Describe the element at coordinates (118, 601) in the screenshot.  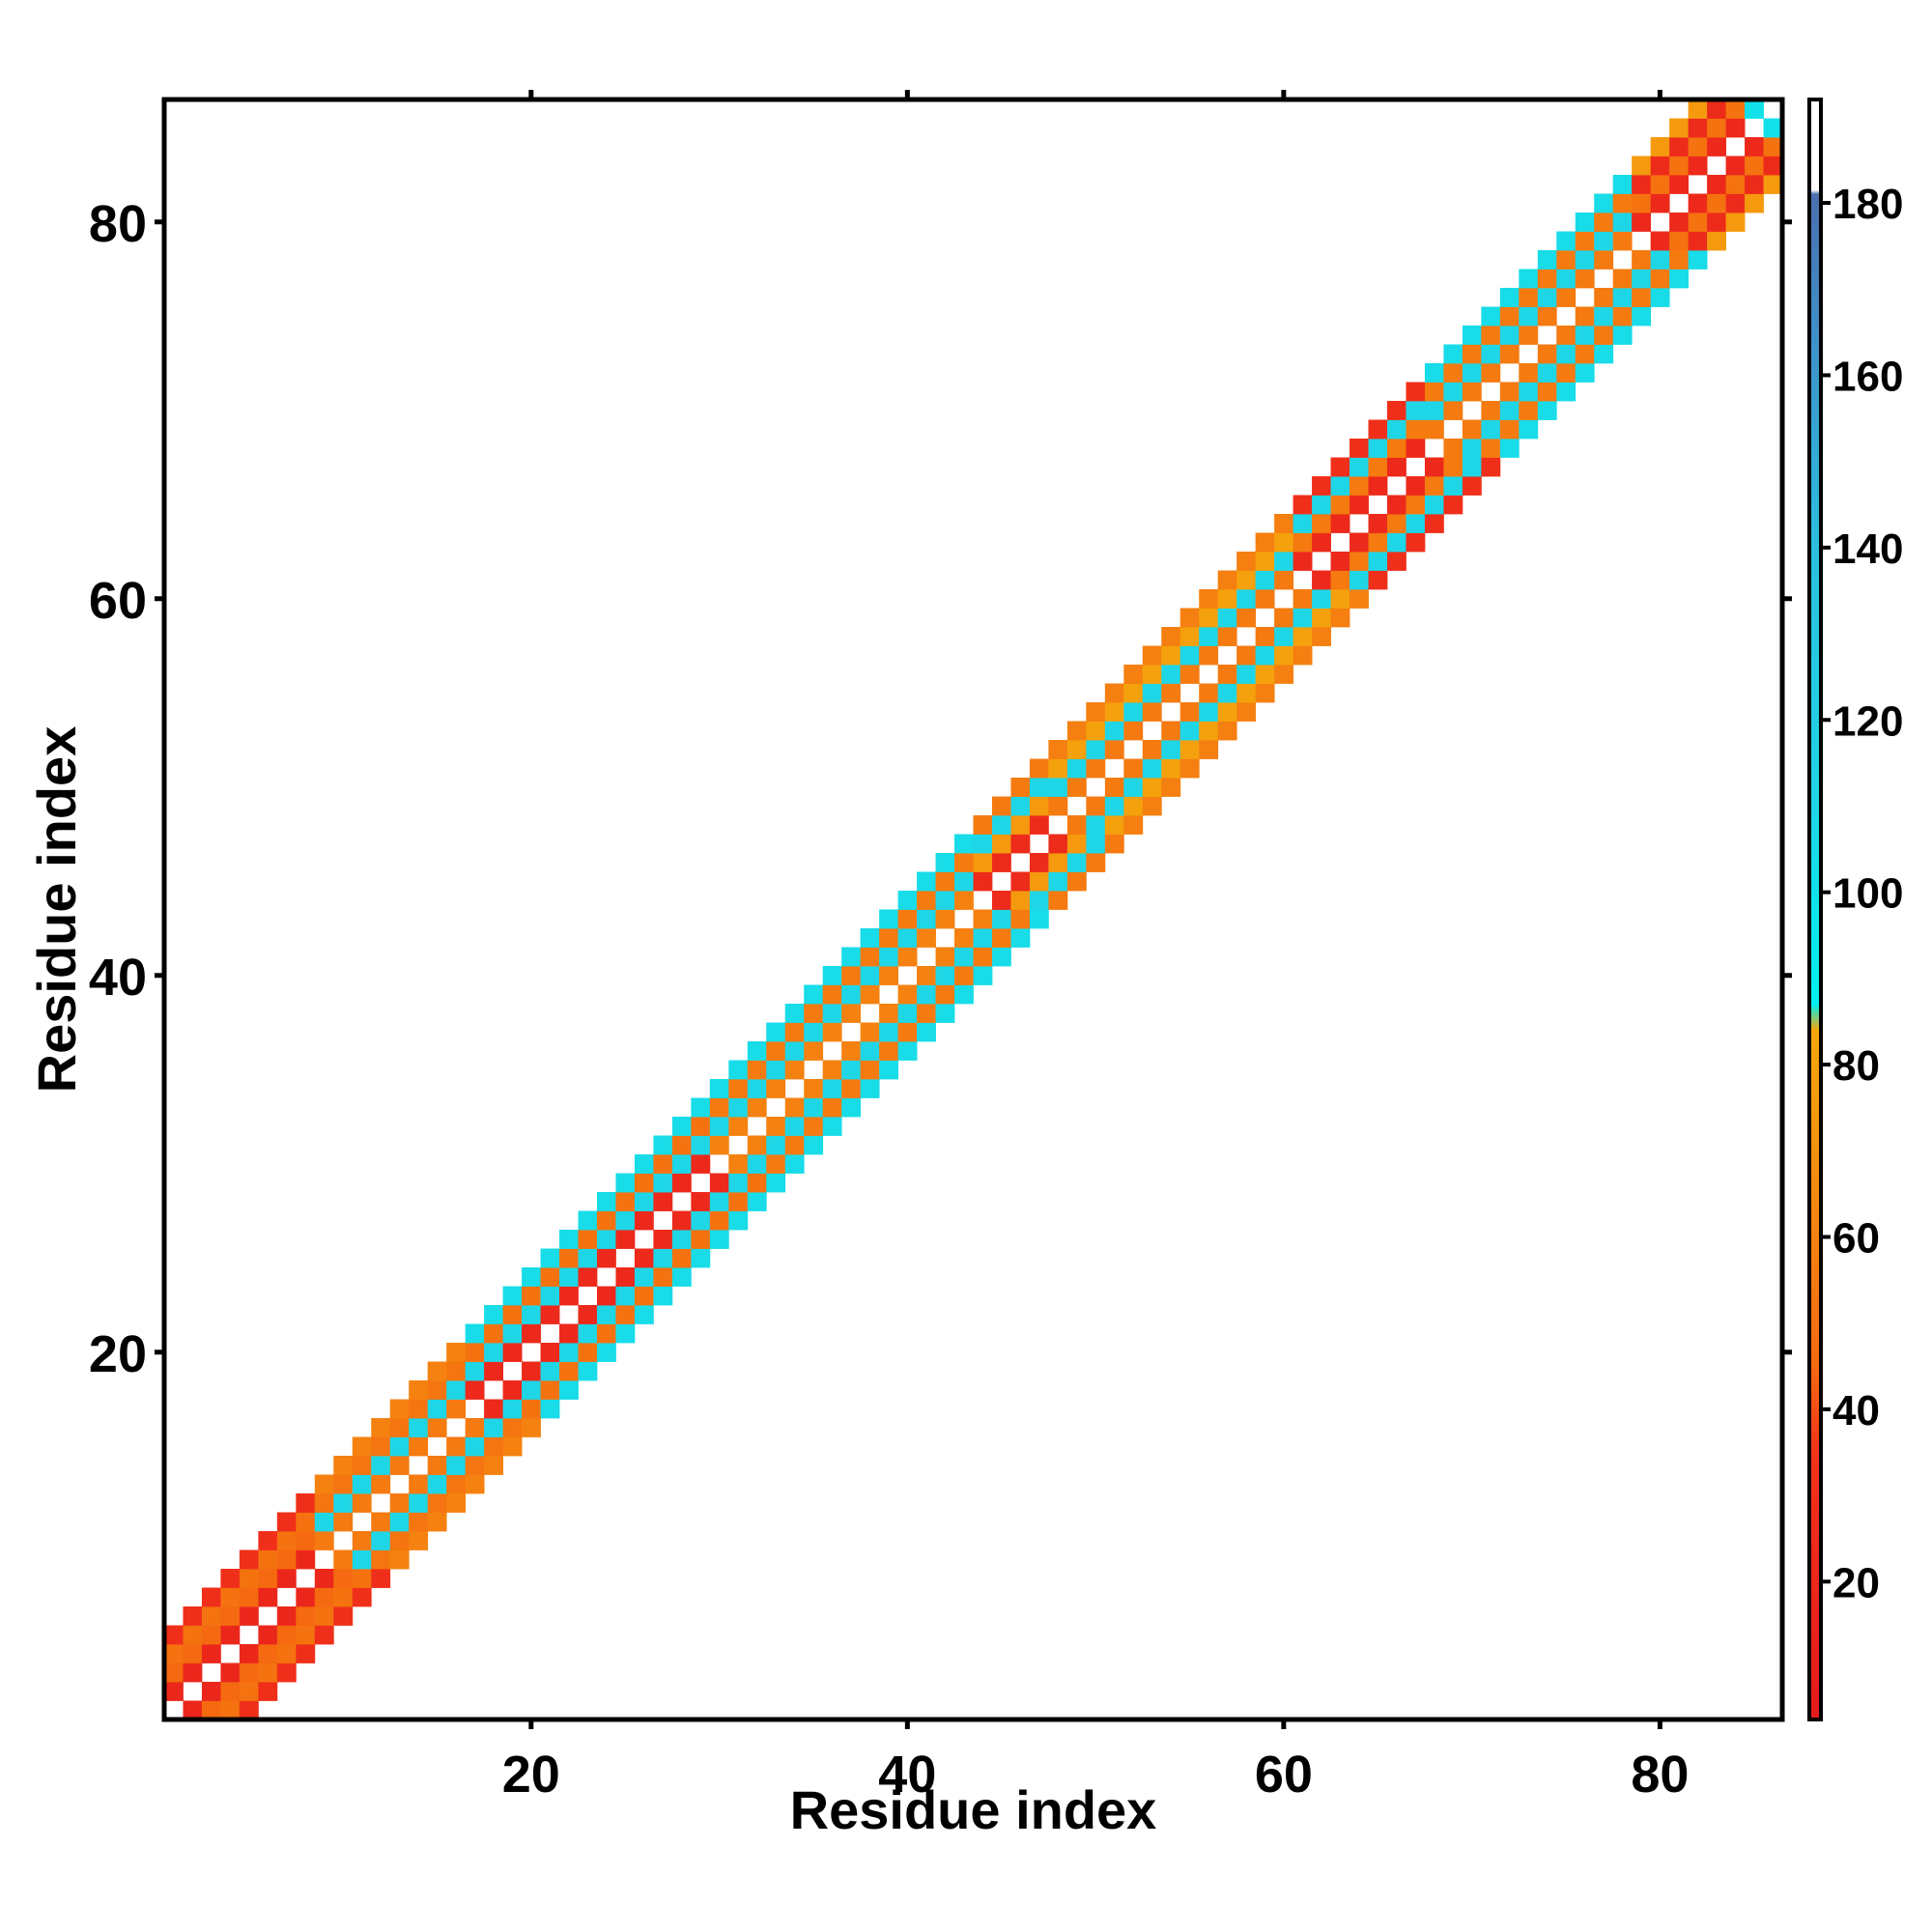
I see `y-tick-label: 60` at that location.